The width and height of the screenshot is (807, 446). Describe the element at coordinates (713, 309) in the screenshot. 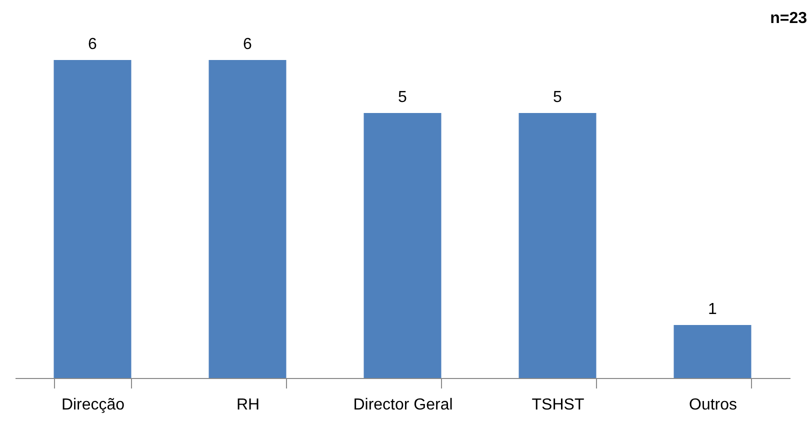

I see `data-label: 1` at that location.